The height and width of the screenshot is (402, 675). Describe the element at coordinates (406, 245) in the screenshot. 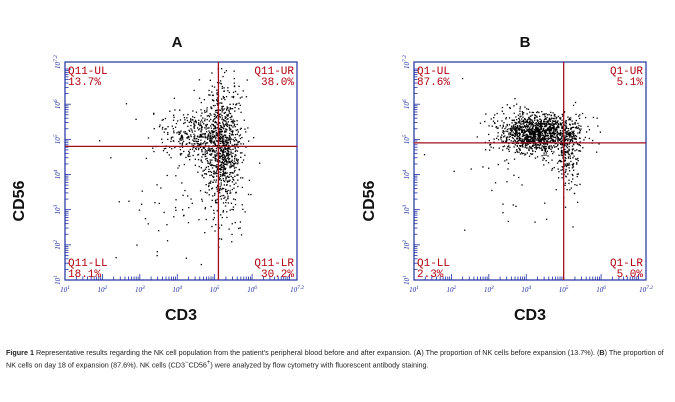

I see `y-tick-label: 102` at that location.